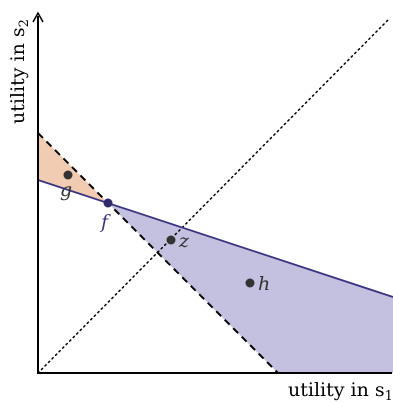 This screenshot has height=403, width=393. What do you see at coordinates (105, 222) in the screenshot?
I see `point-f-label: f` at bounding box center [105, 222].